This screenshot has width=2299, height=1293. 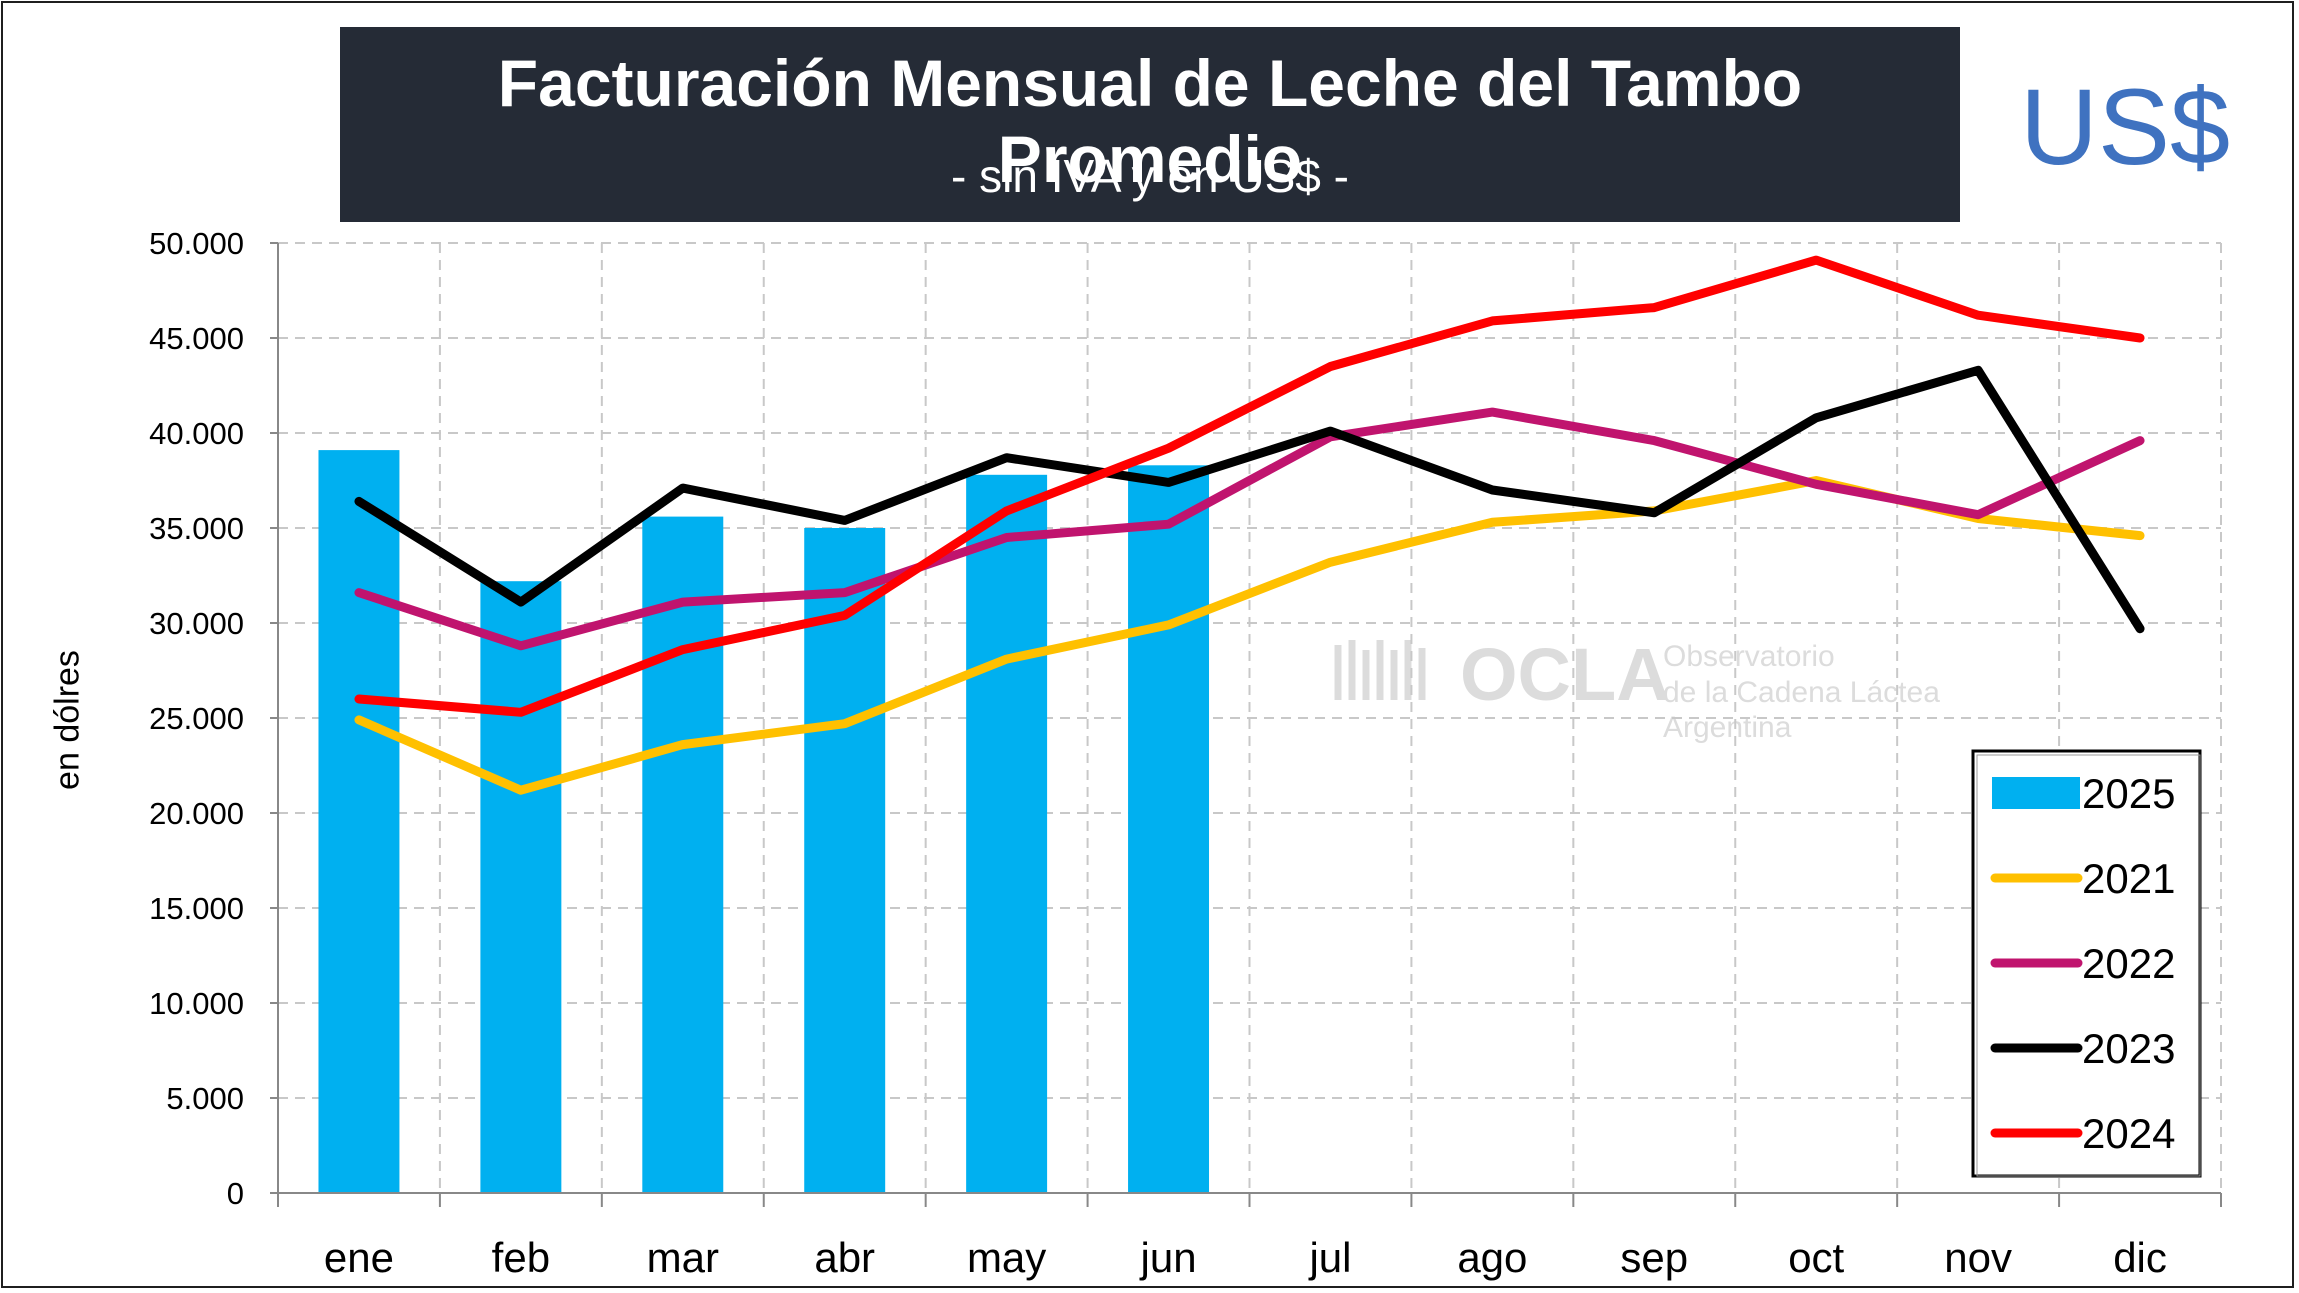 What do you see at coordinates (235, 1193) in the screenshot?
I see `y-tick-label: 0` at bounding box center [235, 1193].